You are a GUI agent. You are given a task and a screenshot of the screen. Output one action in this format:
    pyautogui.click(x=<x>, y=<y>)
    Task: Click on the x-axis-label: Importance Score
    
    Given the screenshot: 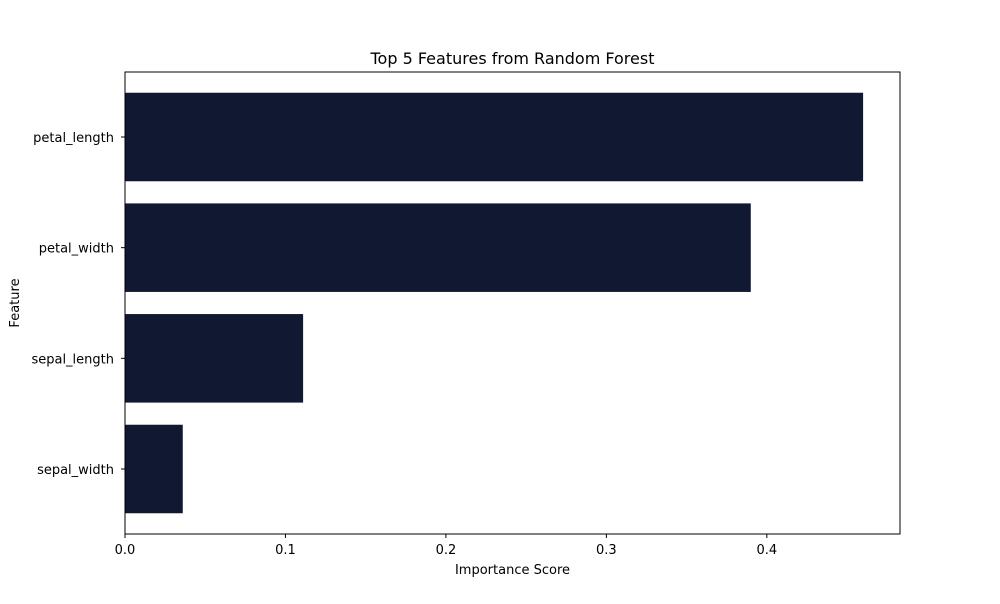 What is the action you would take?
    pyautogui.click(x=512, y=570)
    